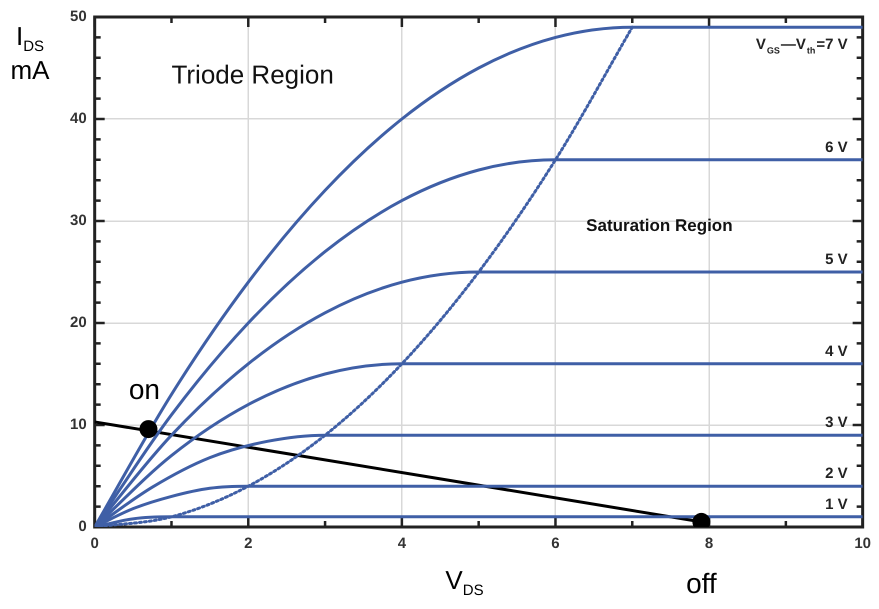 The image size is (879, 609). I want to click on x-axis-title: V$_{DS}$, so click(464, 582).